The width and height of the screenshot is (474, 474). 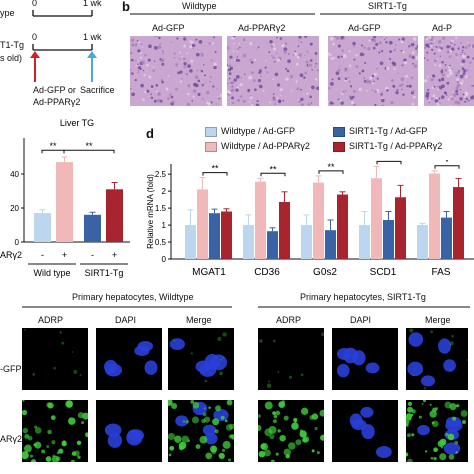 I want to click on sacrifice-arrow-head, so click(x=92, y=54).